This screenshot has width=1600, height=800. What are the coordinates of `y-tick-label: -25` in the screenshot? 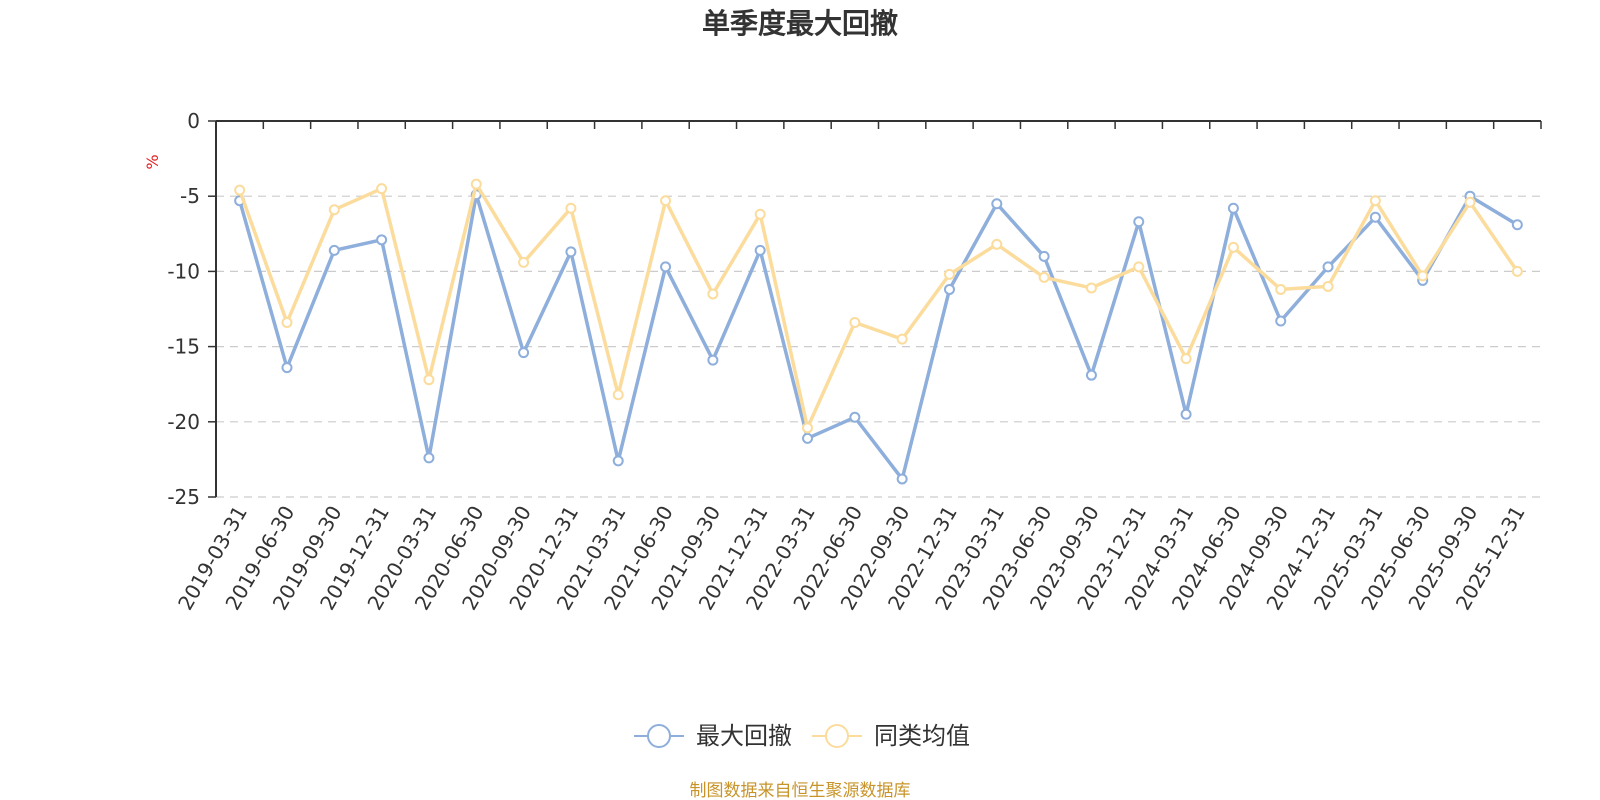 It's located at (183, 497).